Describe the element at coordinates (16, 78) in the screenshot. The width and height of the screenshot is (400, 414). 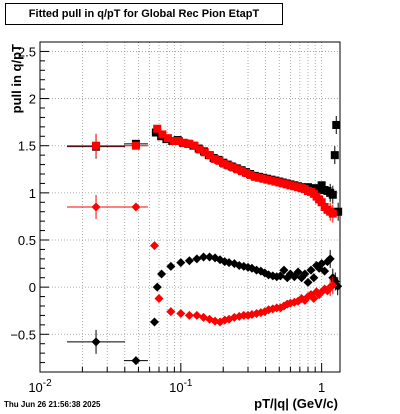
I see `y-axis-label: pull in q/pT` at that location.